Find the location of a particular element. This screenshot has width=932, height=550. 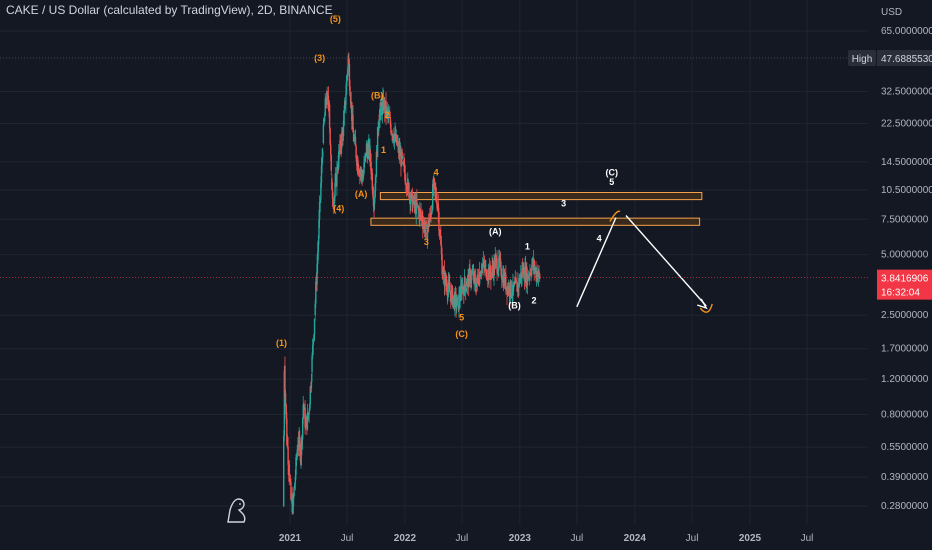

countdown-value: 16:32:04 is located at coordinates (900, 293).